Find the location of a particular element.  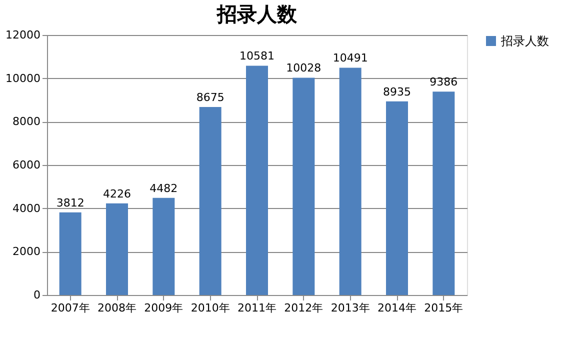

x-tick-label: 2013年 is located at coordinates (350, 308).